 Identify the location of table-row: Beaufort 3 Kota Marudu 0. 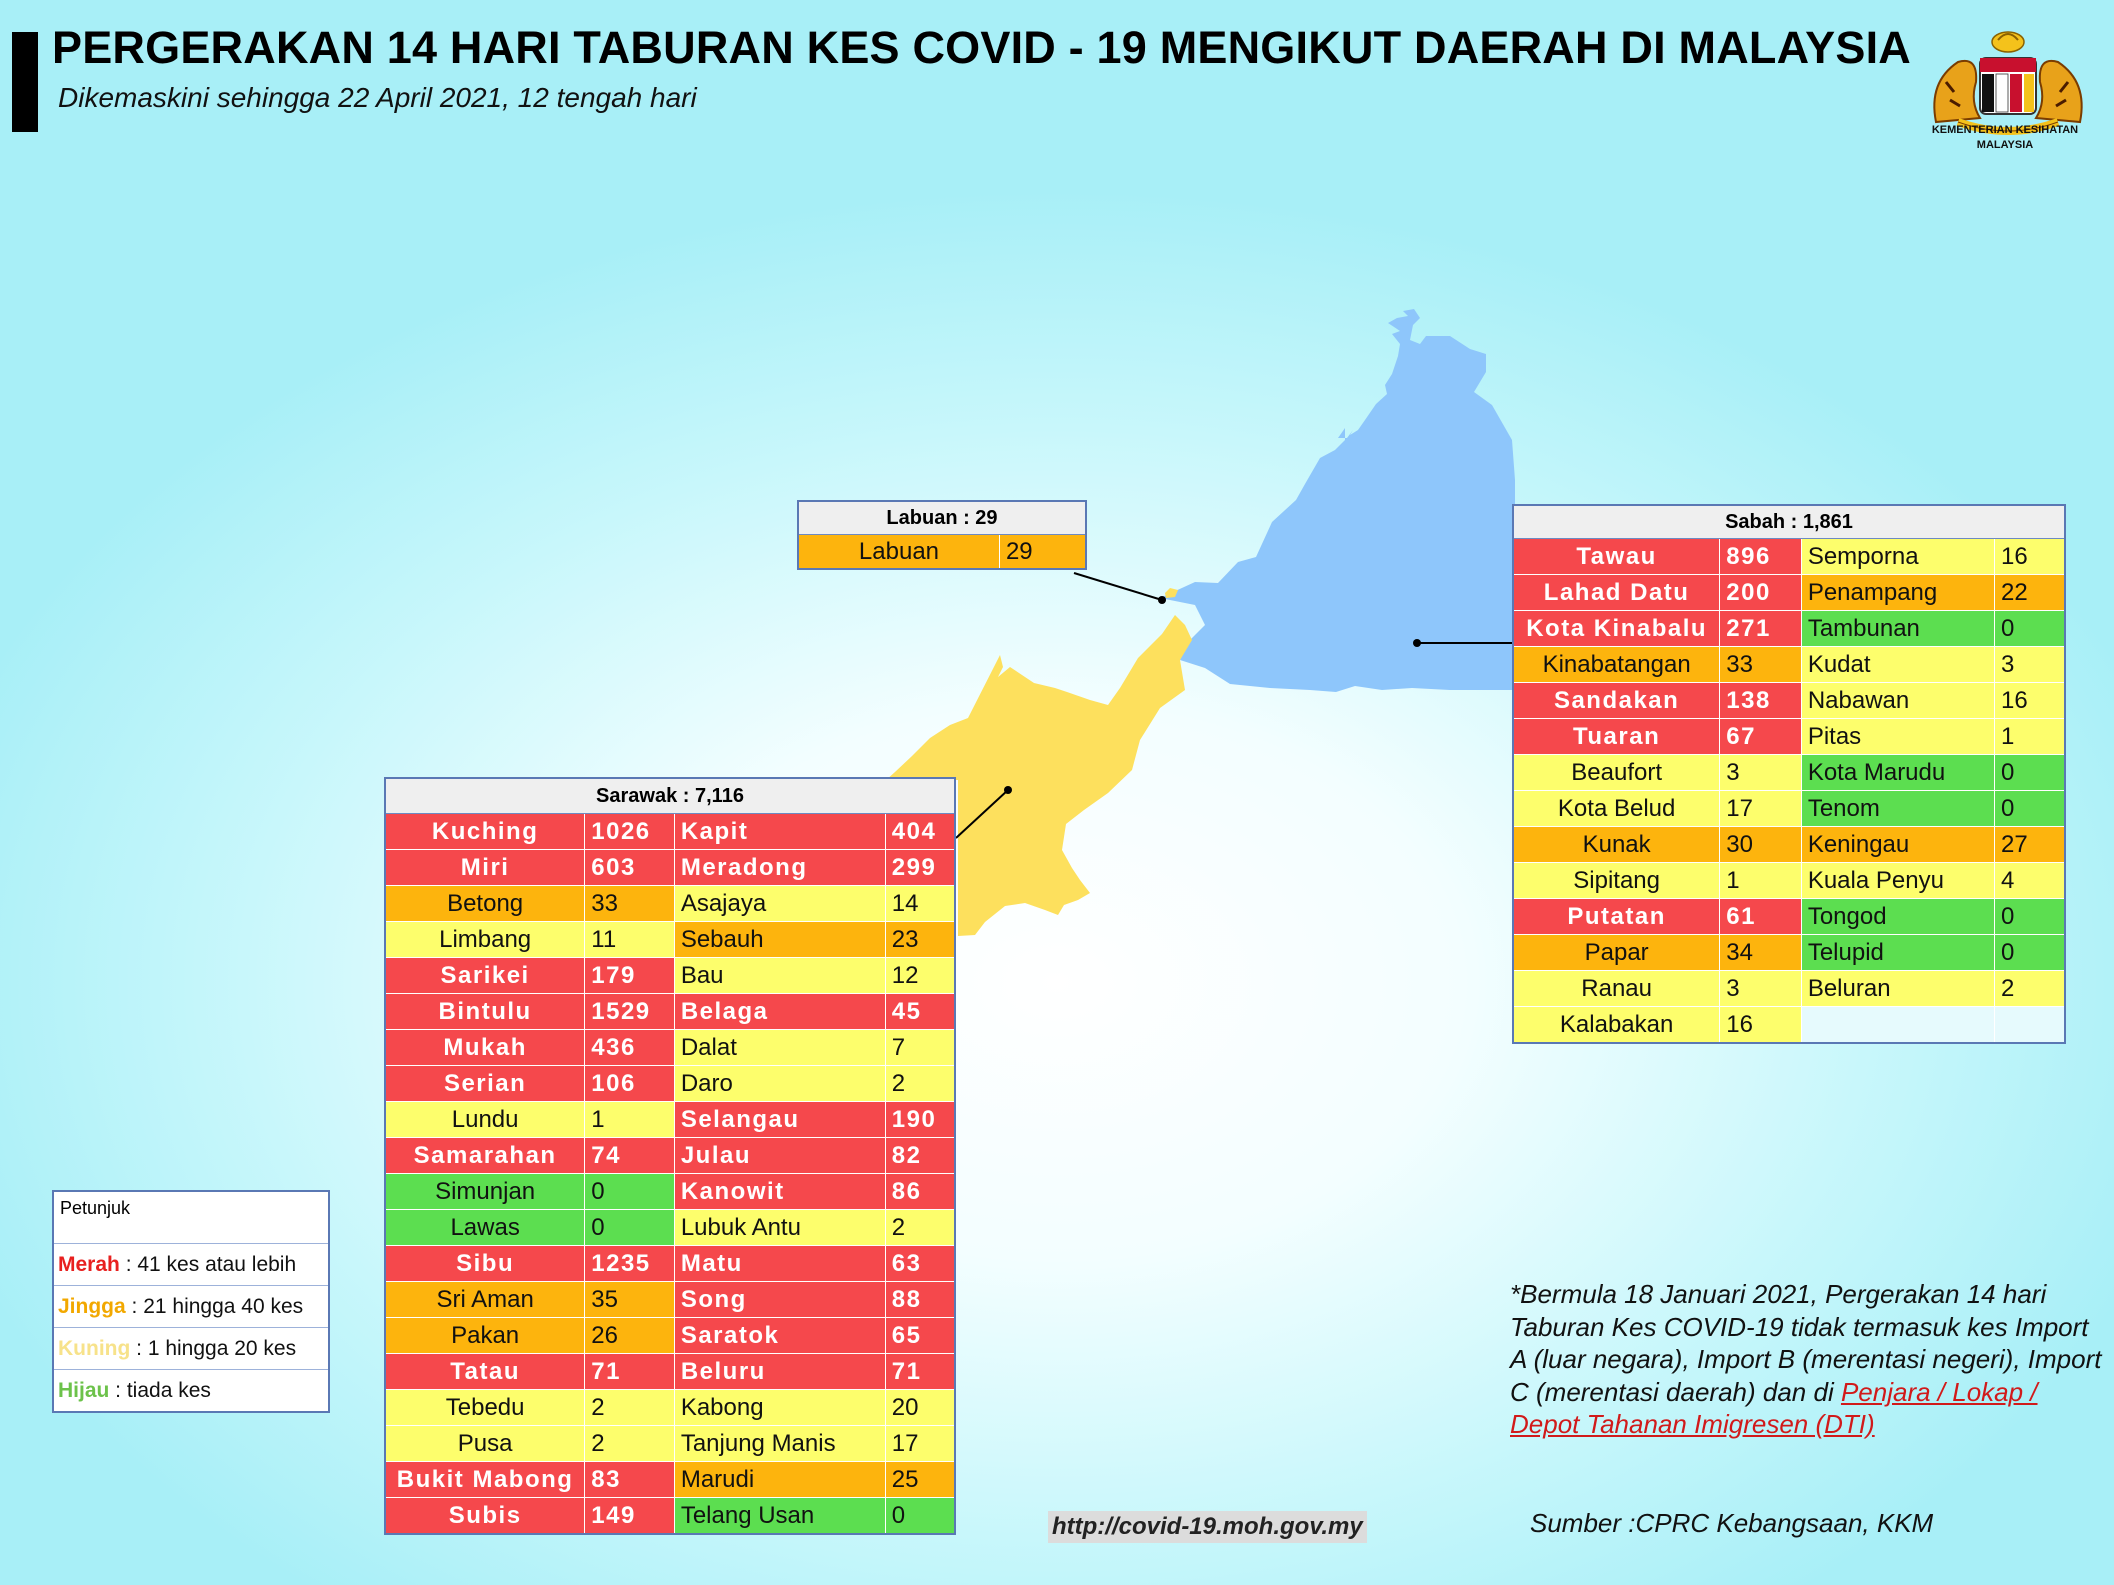
(1789, 772).